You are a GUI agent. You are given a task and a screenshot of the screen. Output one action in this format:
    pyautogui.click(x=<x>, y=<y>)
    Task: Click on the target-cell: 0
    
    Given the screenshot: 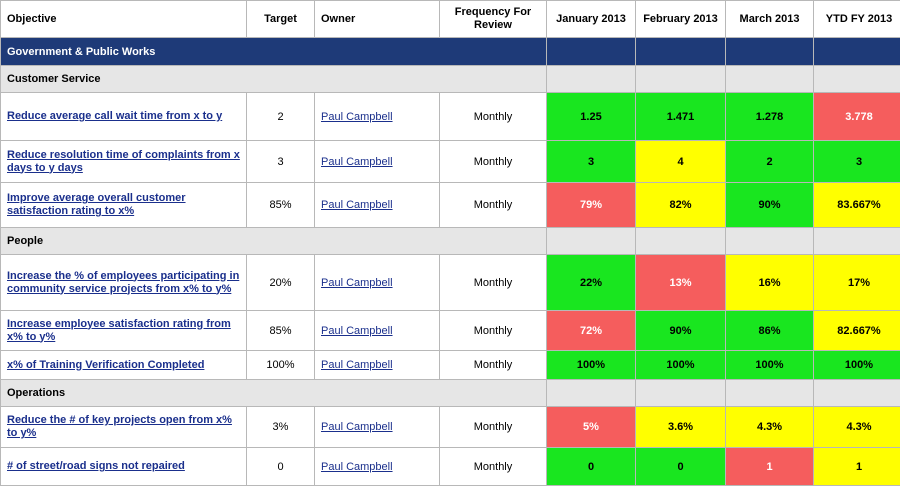 What is the action you would take?
    pyautogui.click(x=281, y=467)
    